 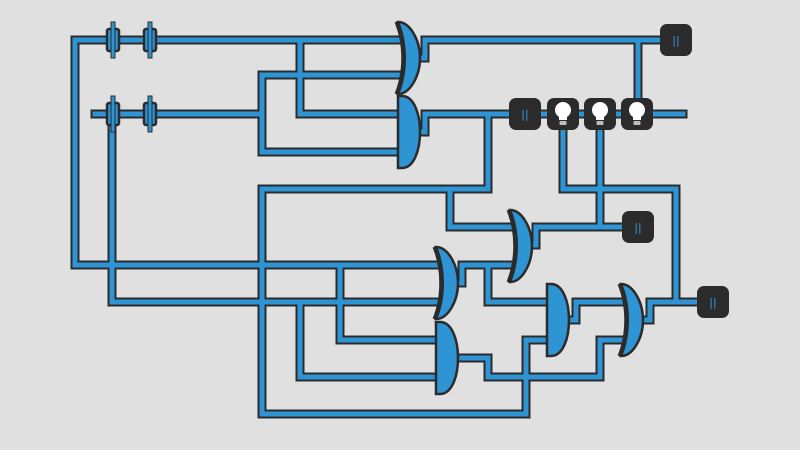 I want to click on output-node-mid-left: ||, so click(x=525, y=114).